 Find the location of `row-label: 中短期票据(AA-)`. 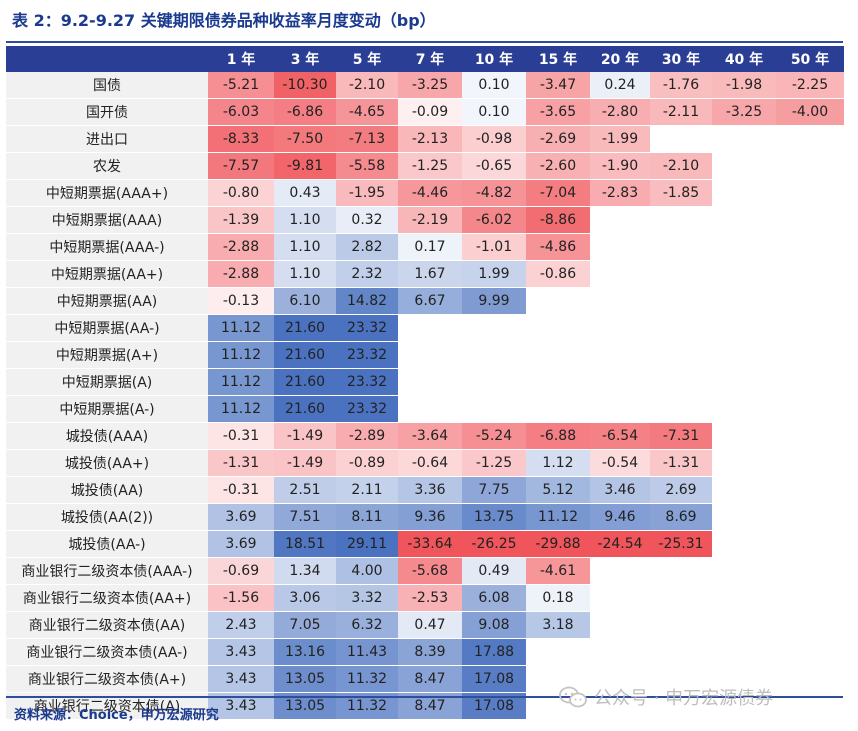

row-label: 中短期票据(AA-) is located at coordinates (107, 328).